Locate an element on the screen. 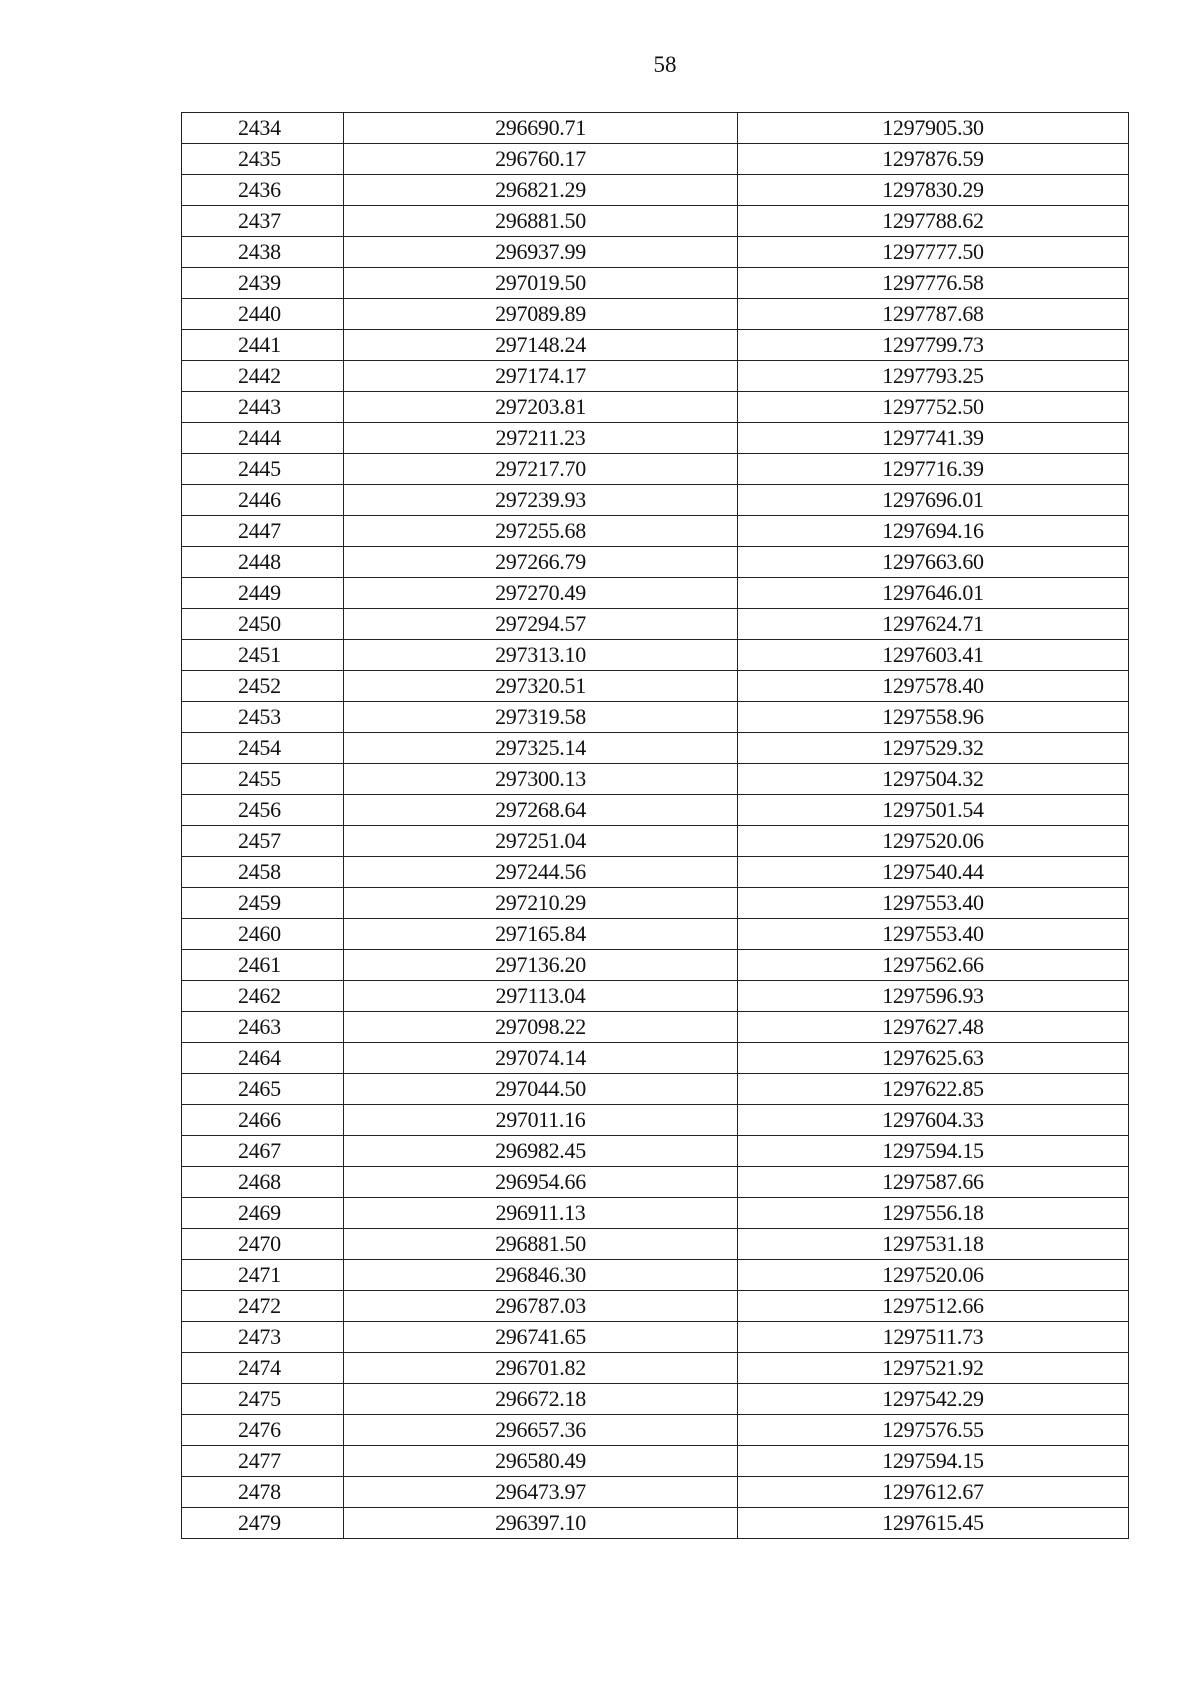  x-coordinate-cell: 296937.99 is located at coordinates (540, 252).